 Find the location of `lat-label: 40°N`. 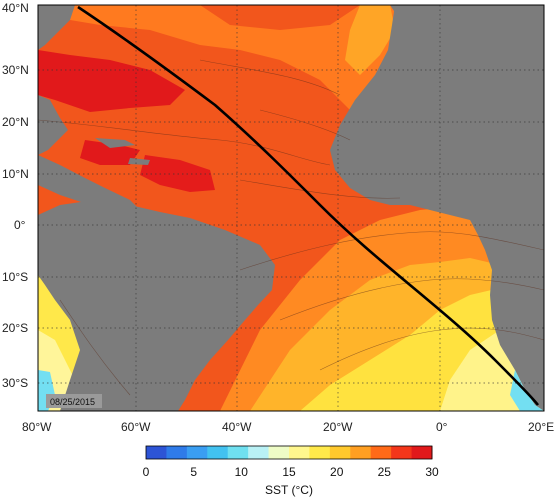

lat-label: 40°N is located at coordinates (15, 8).